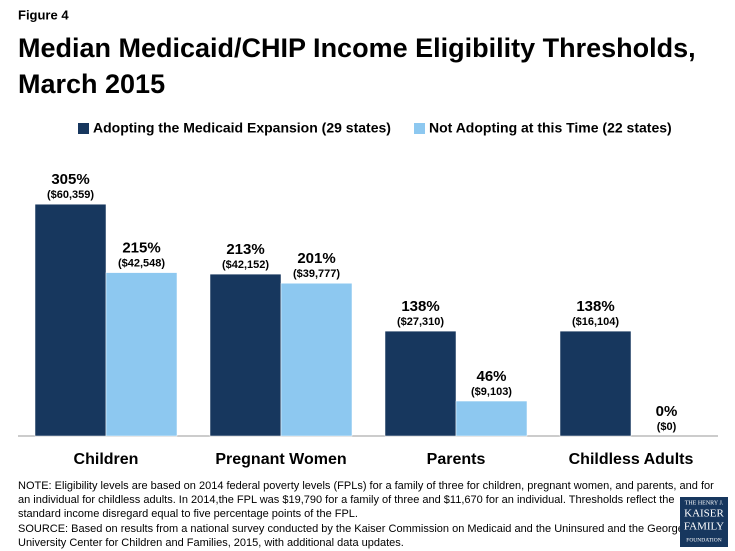  What do you see at coordinates (704, 503) in the screenshot?
I see `logo-text: THE HENRY J.` at bounding box center [704, 503].